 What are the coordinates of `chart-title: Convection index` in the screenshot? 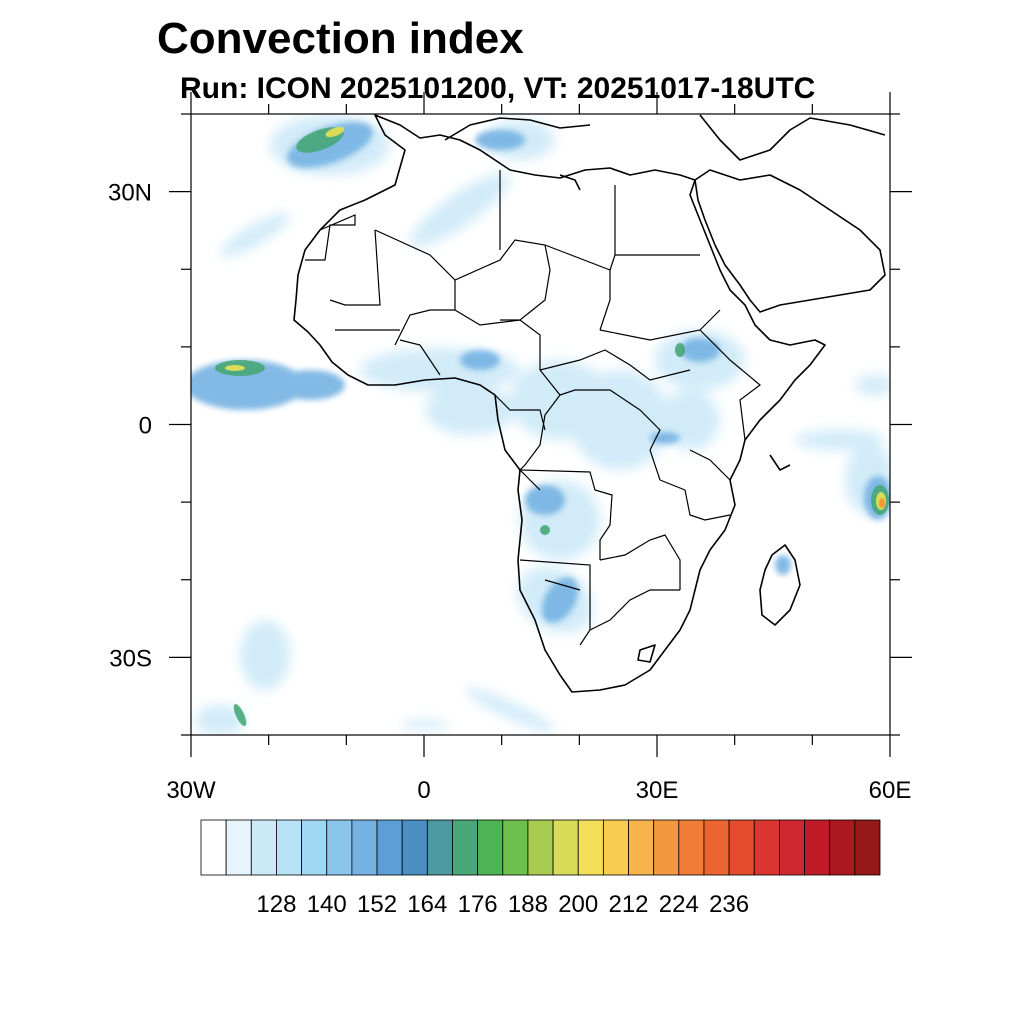 It's located at (340, 38).